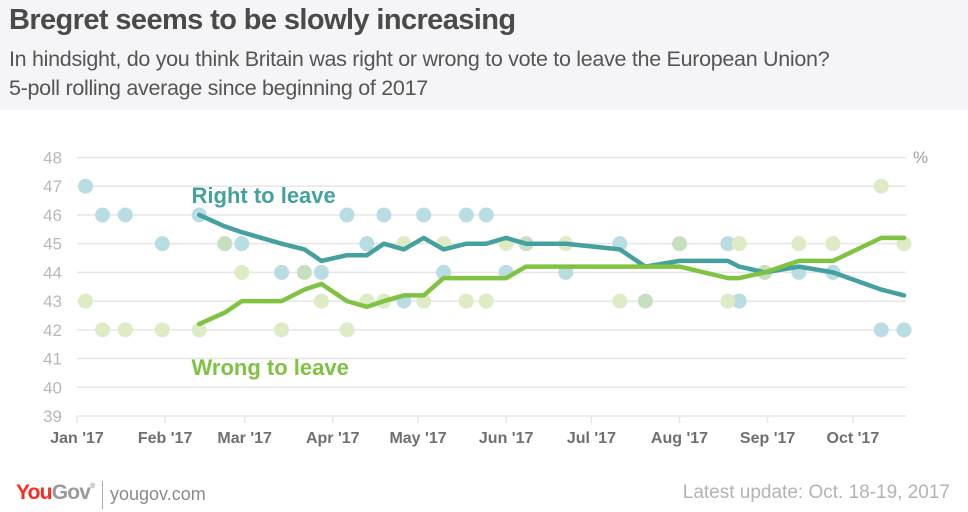 The height and width of the screenshot is (512, 968). Describe the element at coordinates (52, 244) in the screenshot. I see `y-tick-label: 45` at that location.